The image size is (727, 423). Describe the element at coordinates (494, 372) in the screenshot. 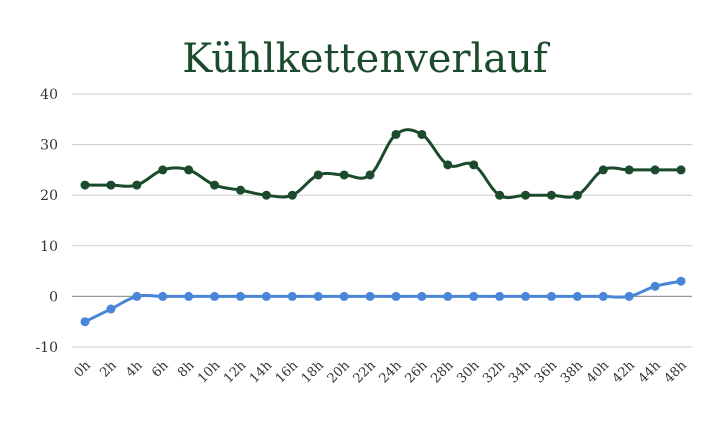

I see `x-tick-label: 32h` at that location.